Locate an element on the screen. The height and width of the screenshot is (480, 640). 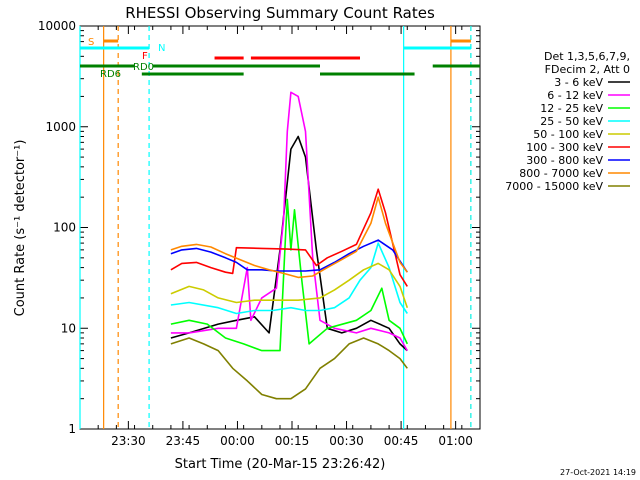
flag-label-rd6: RD6 is located at coordinates (110, 74).